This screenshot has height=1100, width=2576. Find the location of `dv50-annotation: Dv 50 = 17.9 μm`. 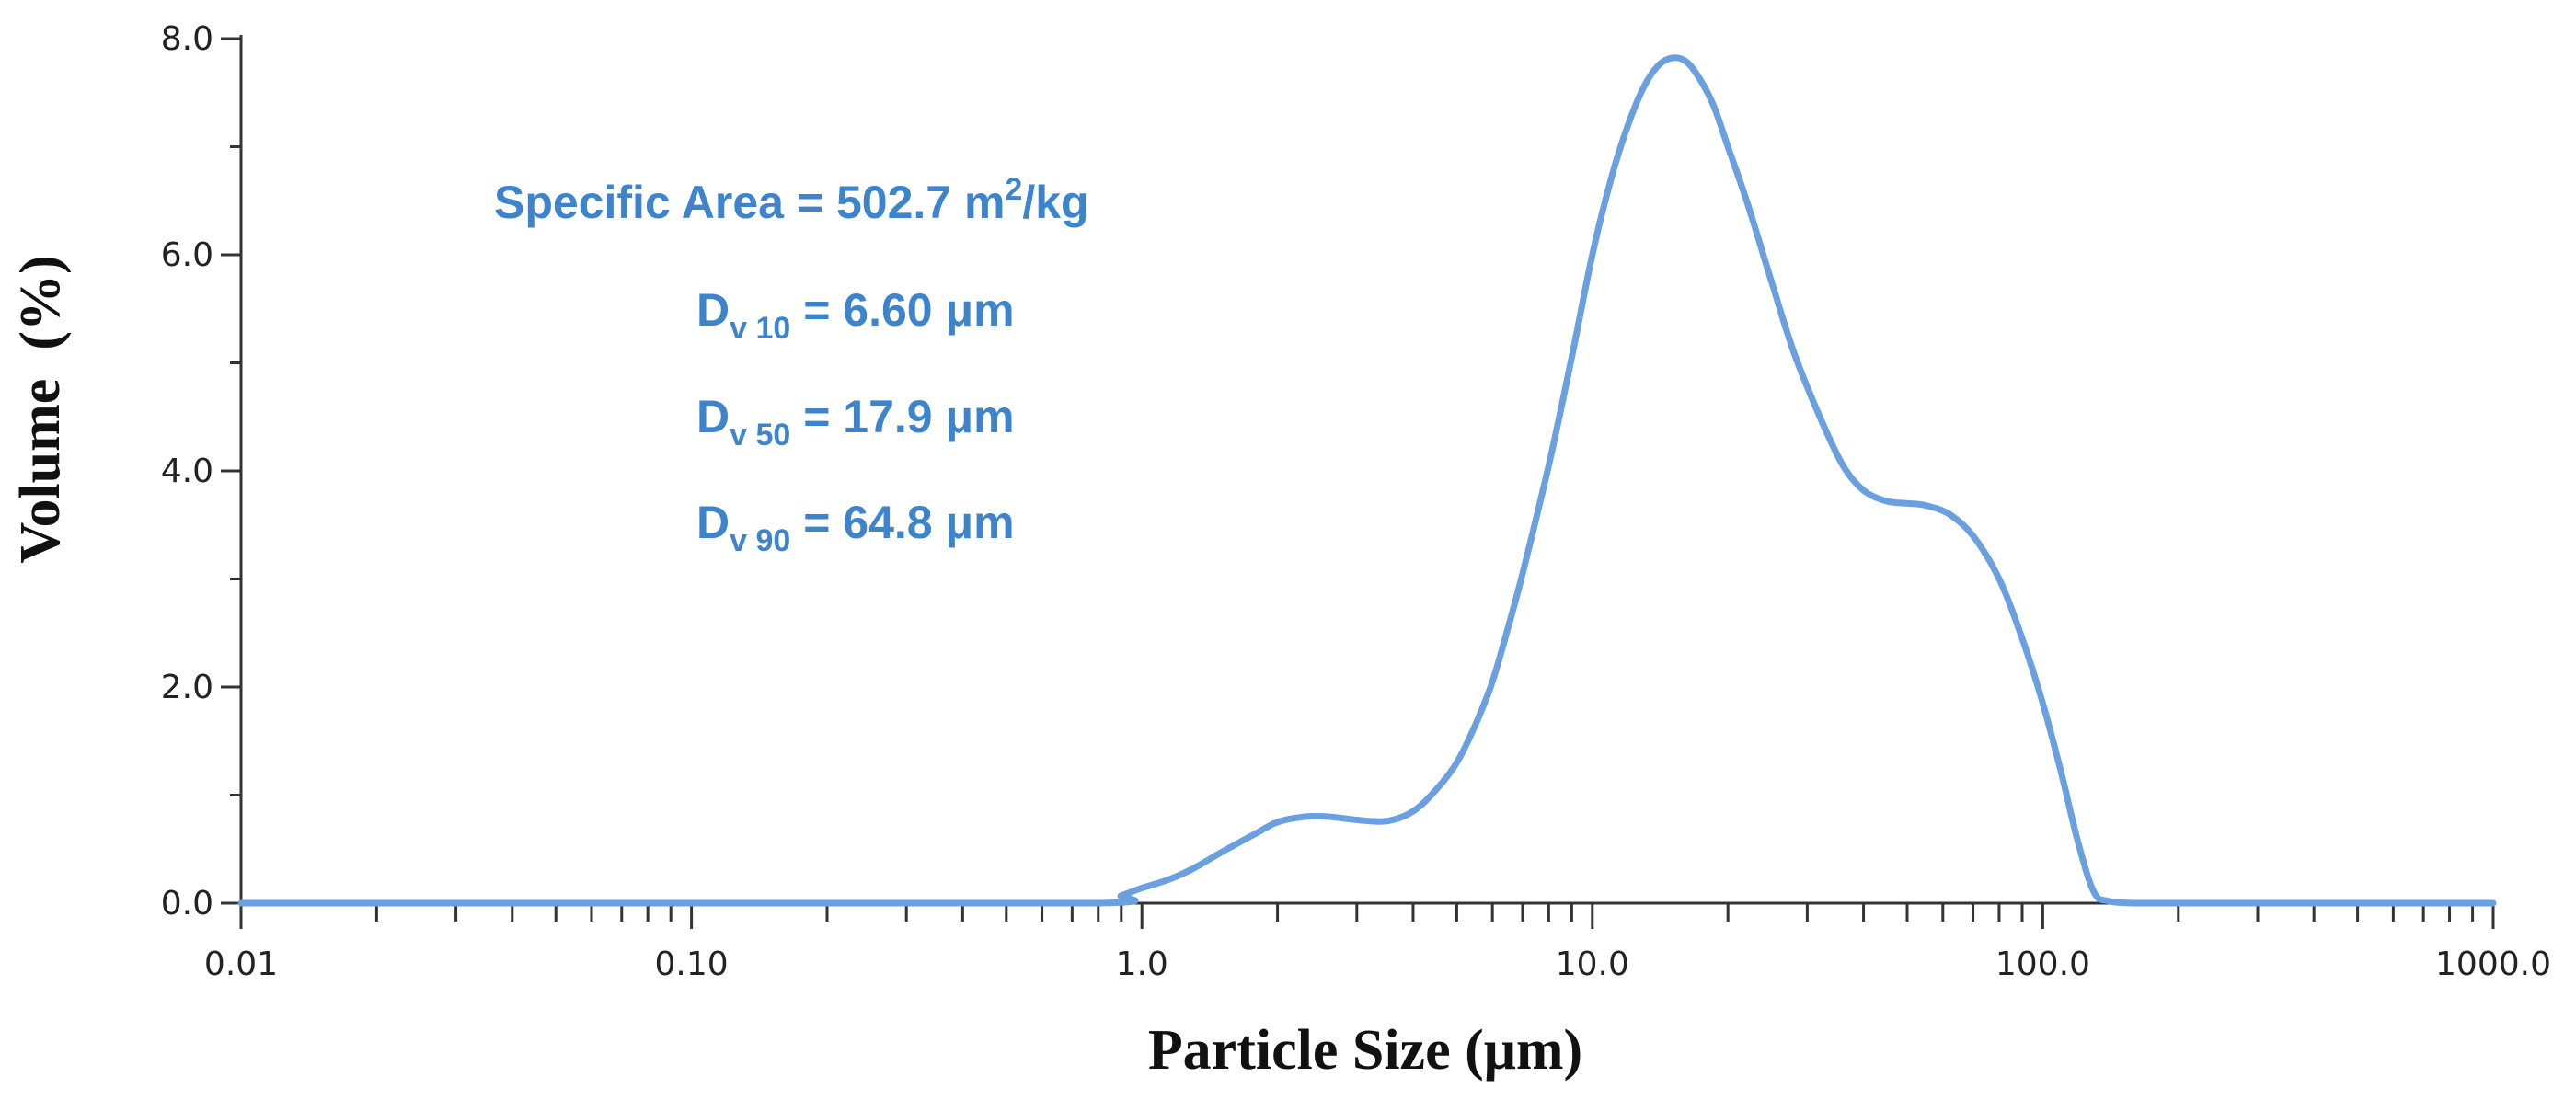

dv50-annotation: Dv 50 = 17.9 μm is located at coordinates (855, 422).